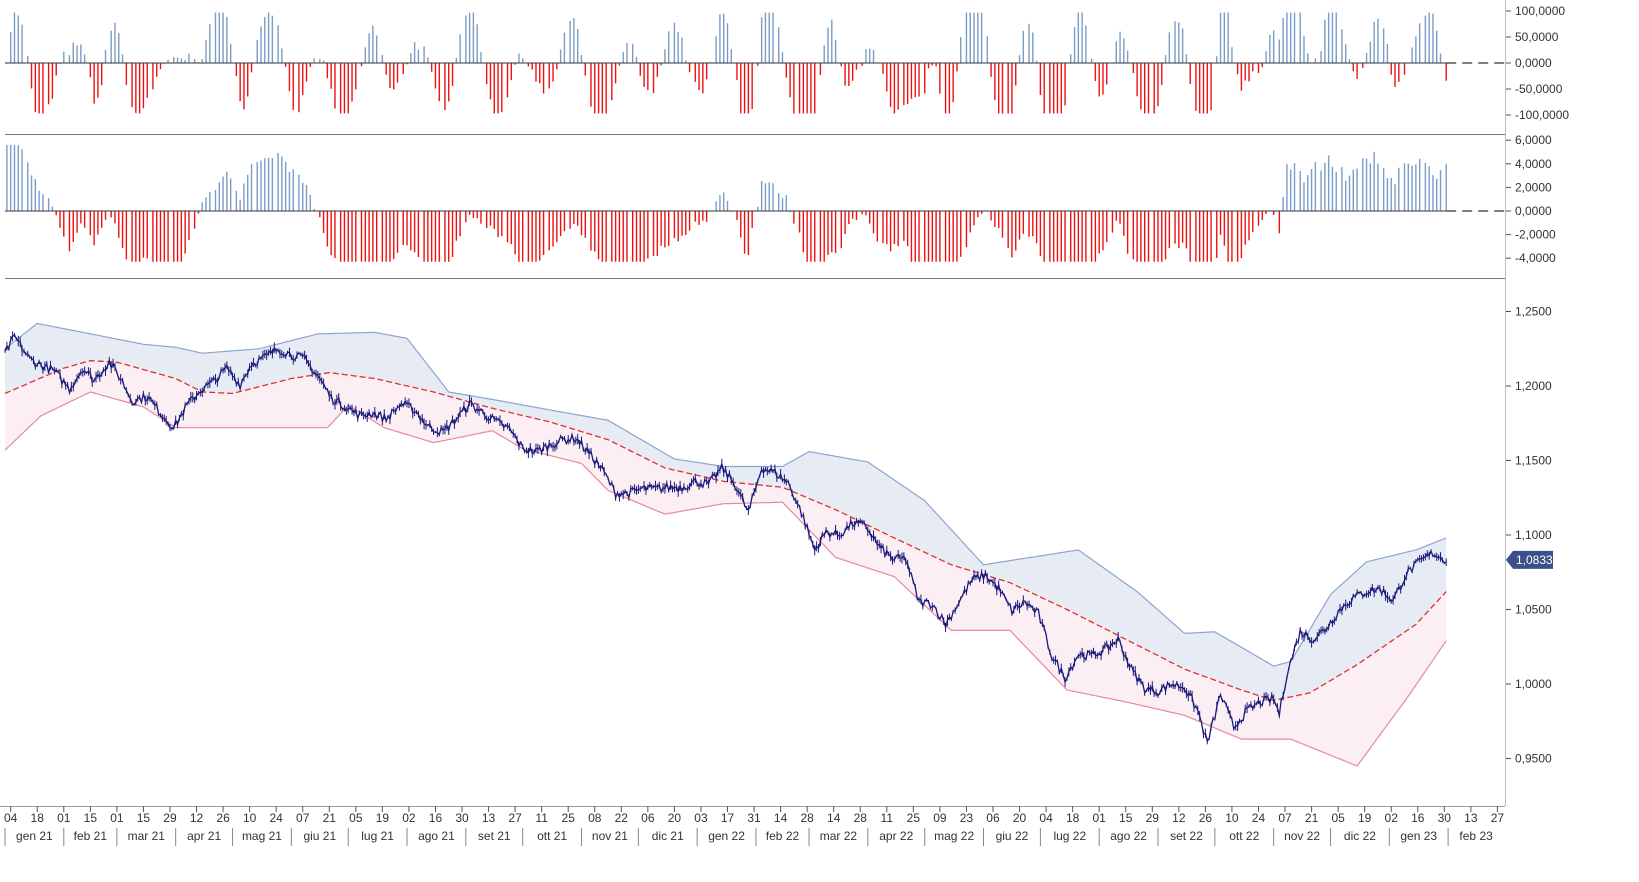  Describe the element at coordinates (91, 818) in the screenshot. I see `x-tick-label: 15` at that location.